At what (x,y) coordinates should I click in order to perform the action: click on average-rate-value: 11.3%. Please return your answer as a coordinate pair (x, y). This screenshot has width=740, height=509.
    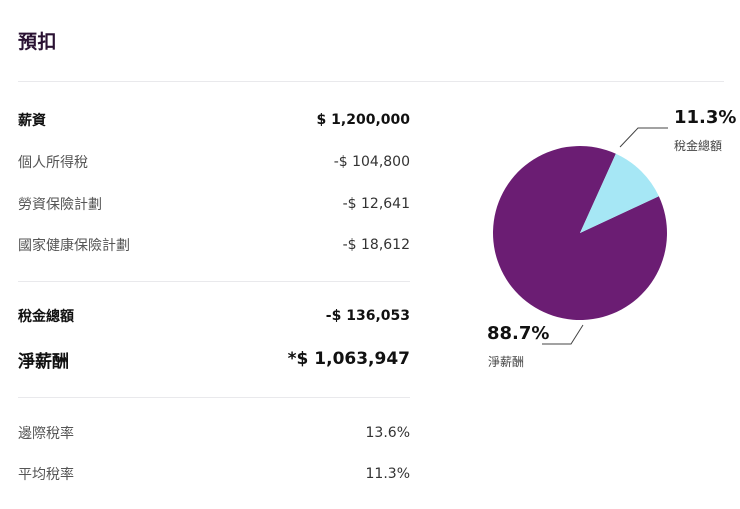
    Looking at the image, I should click on (387, 474).